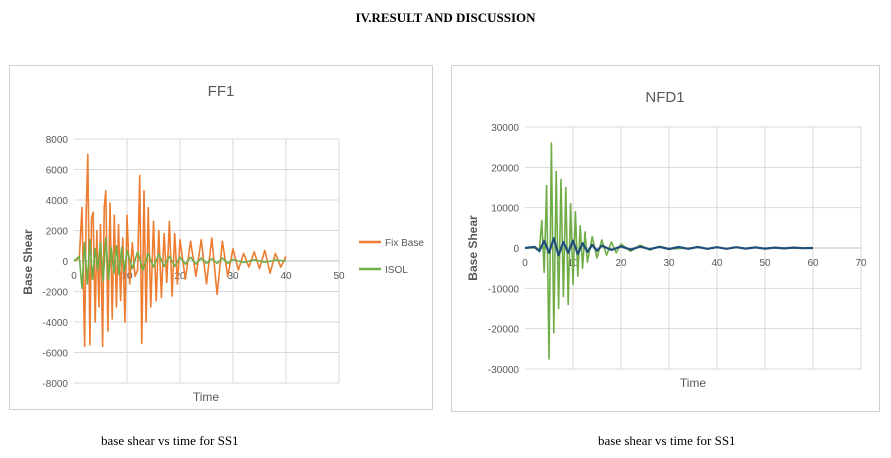 The image size is (891, 458). What do you see at coordinates (504, 330) in the screenshot?
I see `y-tick-label: -20000` at bounding box center [504, 330].